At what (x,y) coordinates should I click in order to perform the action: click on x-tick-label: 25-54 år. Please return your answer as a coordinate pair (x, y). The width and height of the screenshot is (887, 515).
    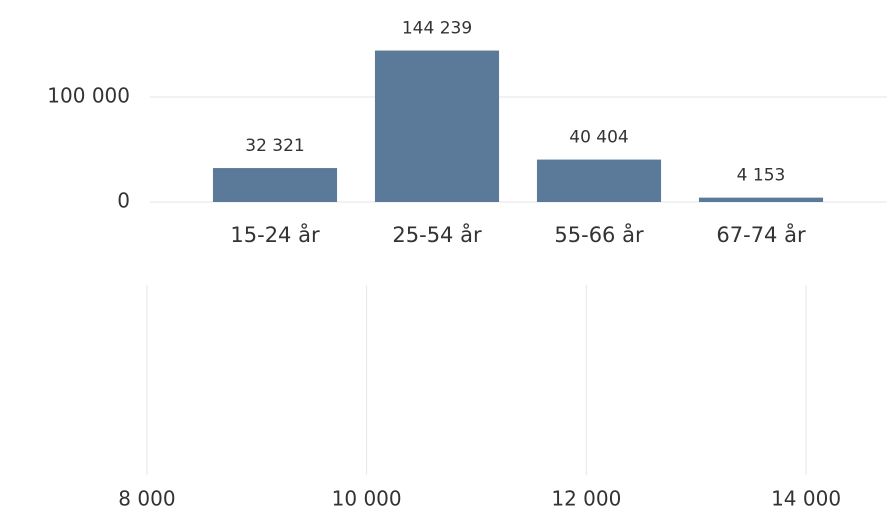
    Looking at the image, I should click on (437, 234).